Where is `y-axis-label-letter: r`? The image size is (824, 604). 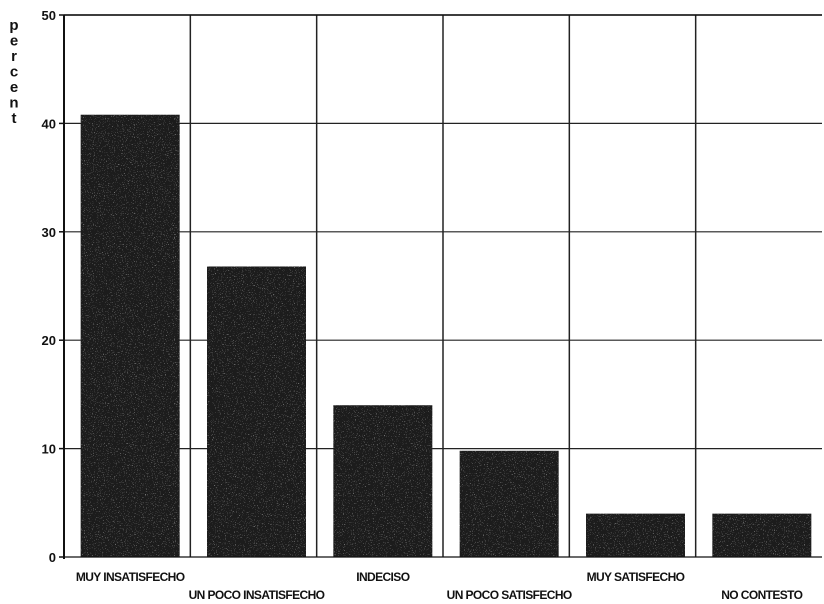
y-axis-label-letter: r is located at coordinates (14, 56).